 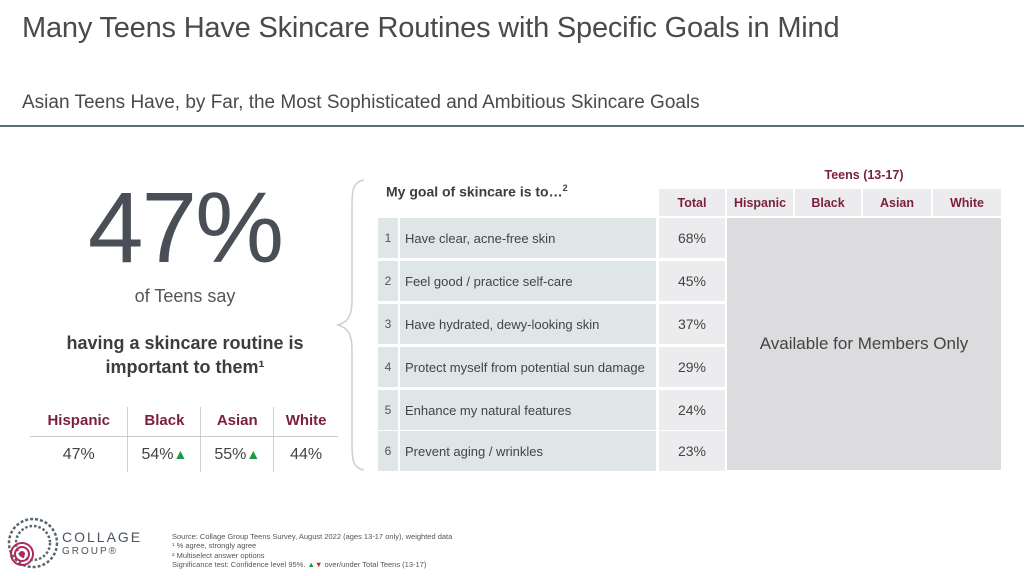 I want to click on headline-stat: 47%, so click(x=185, y=228).